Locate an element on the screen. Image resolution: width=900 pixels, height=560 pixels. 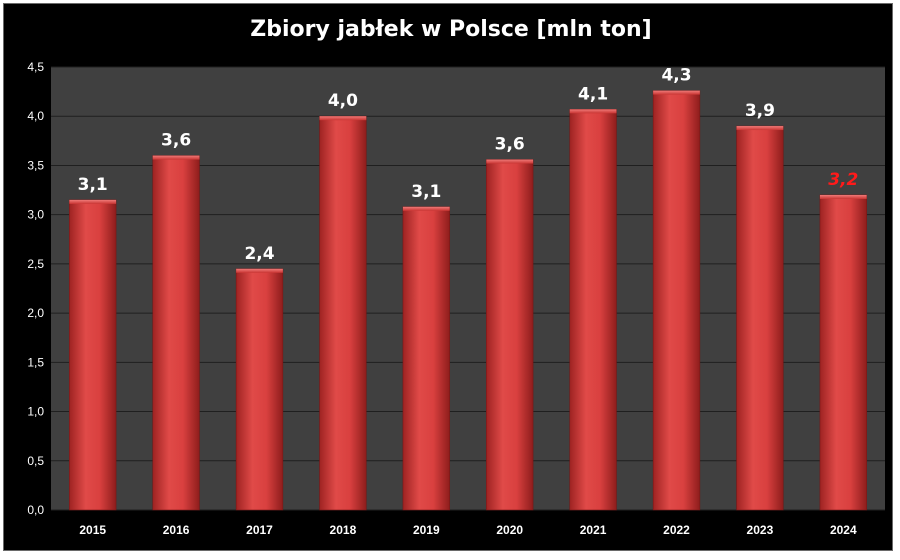
x-tick-label: 2018 is located at coordinates (343, 530).